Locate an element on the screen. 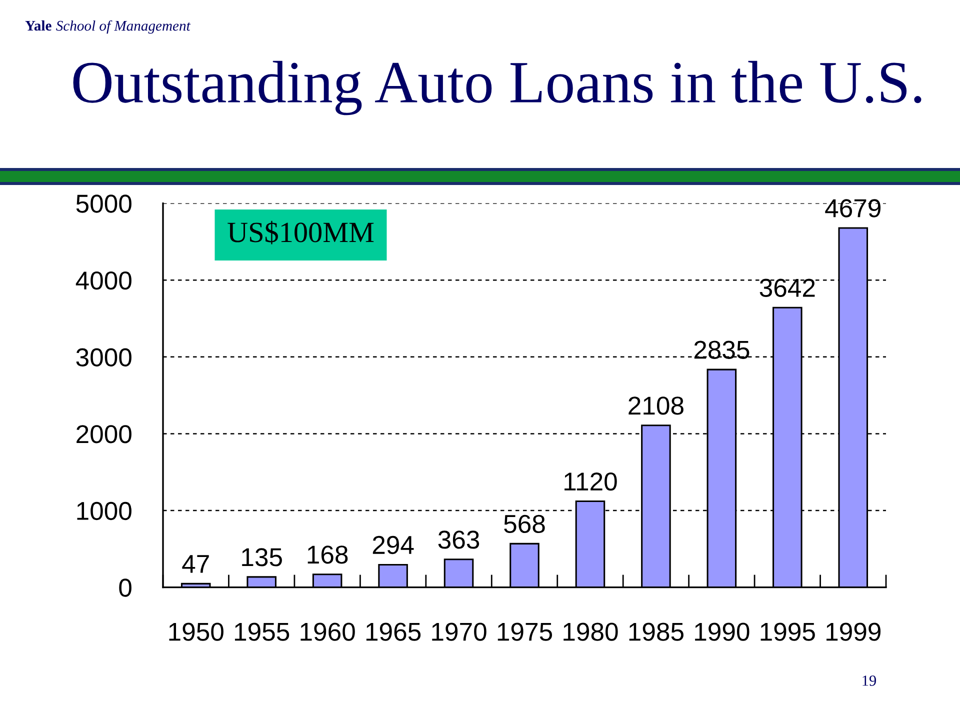 This screenshot has width=960, height=720. y-tick-label: 2000 is located at coordinates (104, 434).